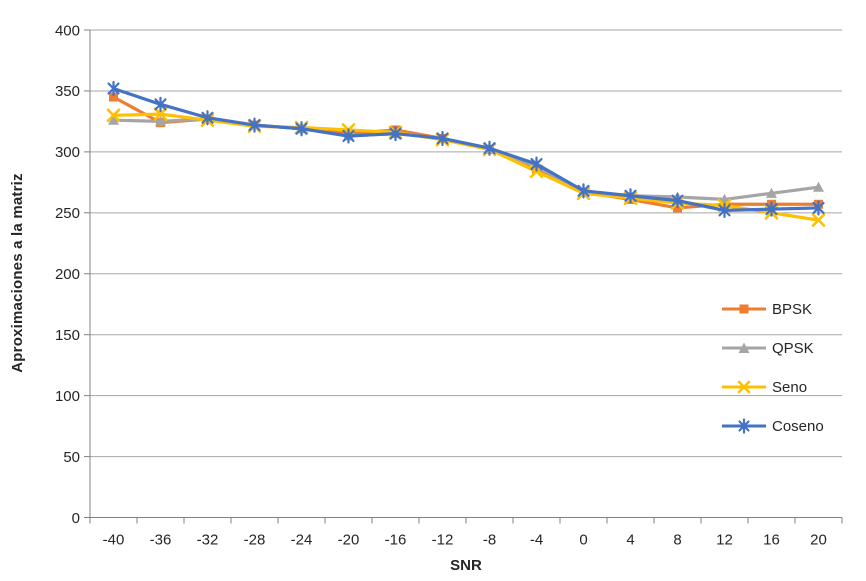 This screenshot has height=581, width=866. Describe the element at coordinates (67, 30) in the screenshot. I see `y-tick-label: 400` at that location.